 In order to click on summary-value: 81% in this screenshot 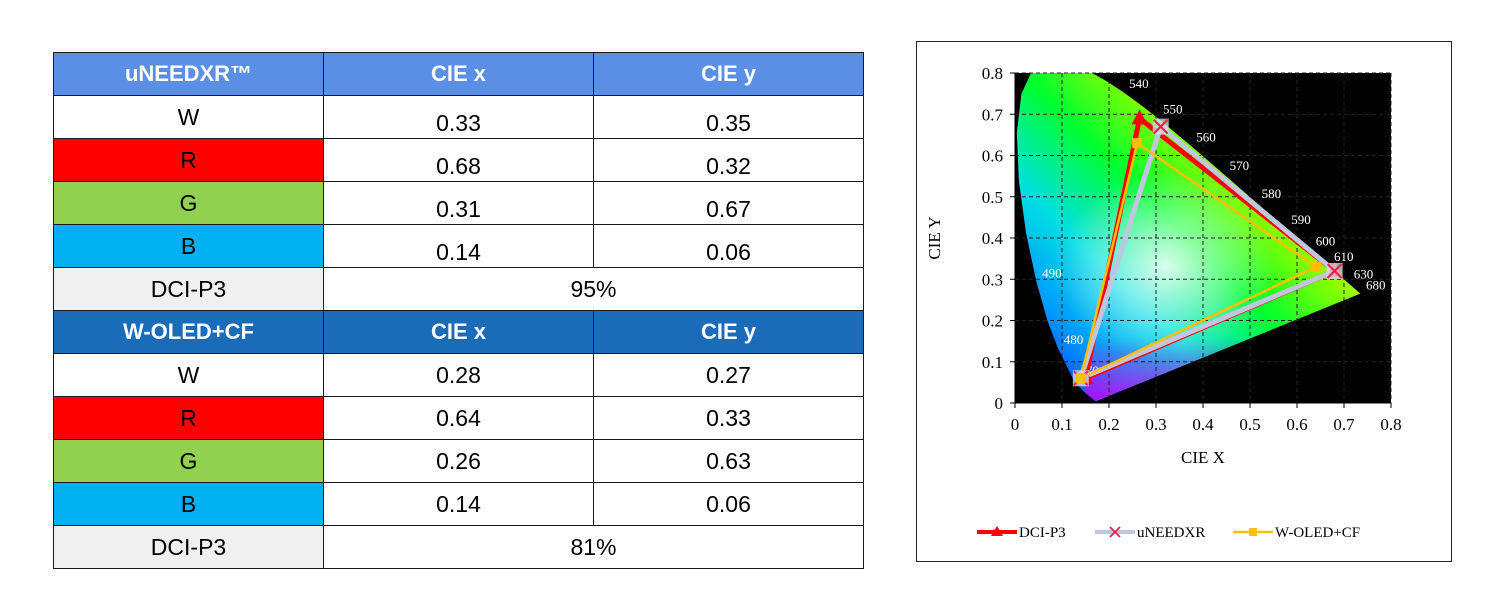, I will do `click(593, 547)`.